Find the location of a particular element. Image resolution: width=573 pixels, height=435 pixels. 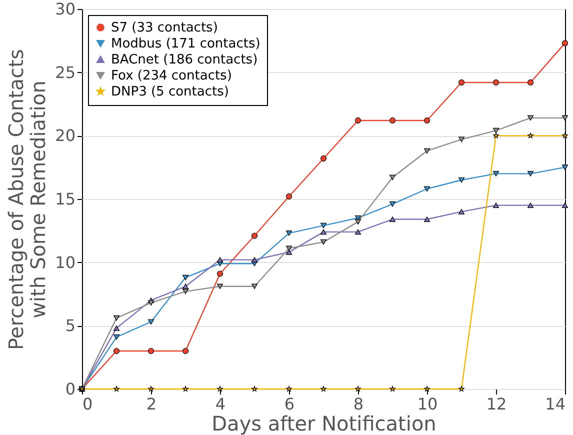

x-tick-label: 12 is located at coordinates (496, 404).